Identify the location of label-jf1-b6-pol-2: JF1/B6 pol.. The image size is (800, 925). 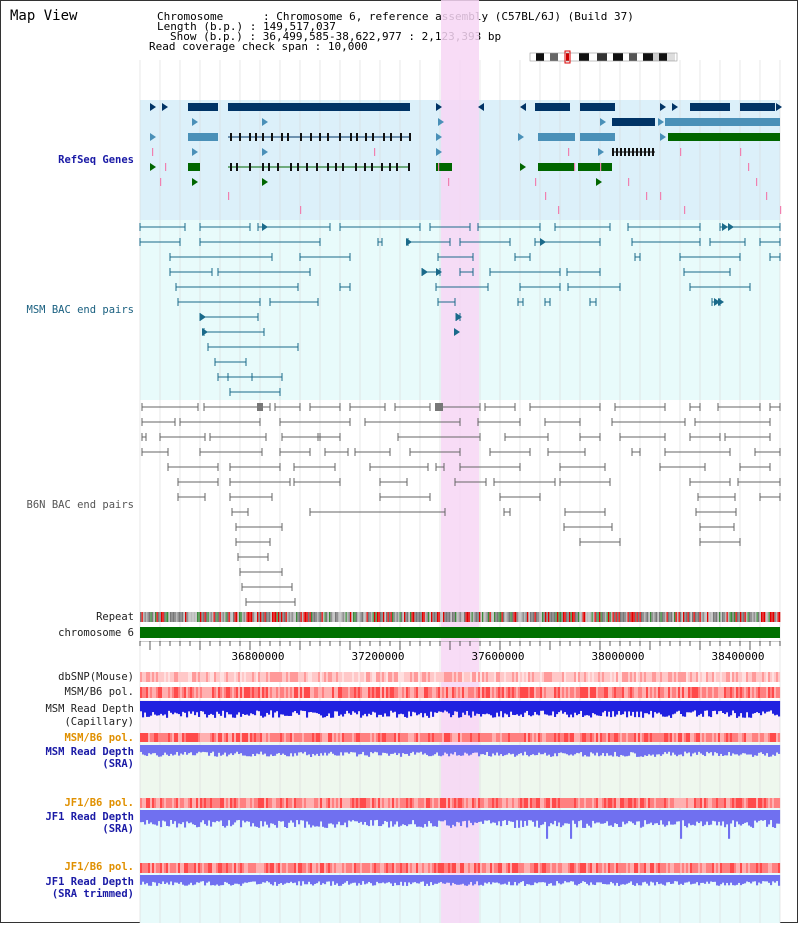
(99, 867).